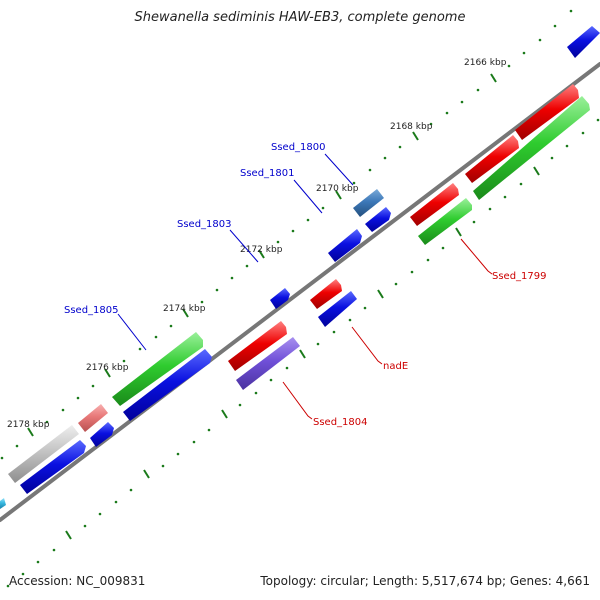 The image size is (600, 600). What do you see at coordinates (28, 425) in the screenshot?
I see `ruler-label: 2178 kbp` at bounding box center [28, 425].